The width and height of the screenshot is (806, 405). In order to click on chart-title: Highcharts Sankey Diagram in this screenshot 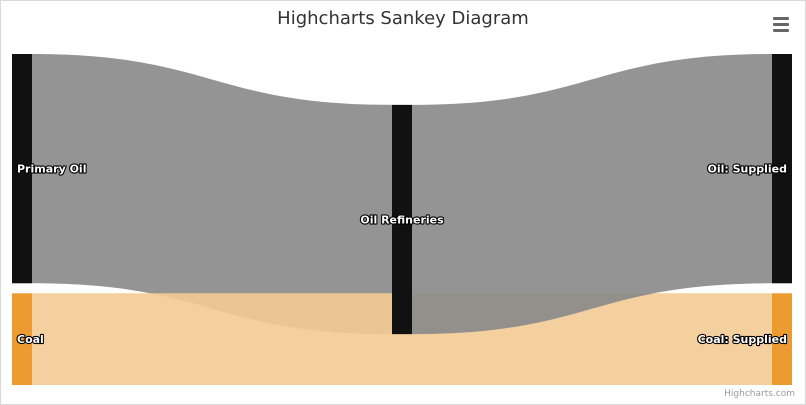, I will do `click(403, 18)`.